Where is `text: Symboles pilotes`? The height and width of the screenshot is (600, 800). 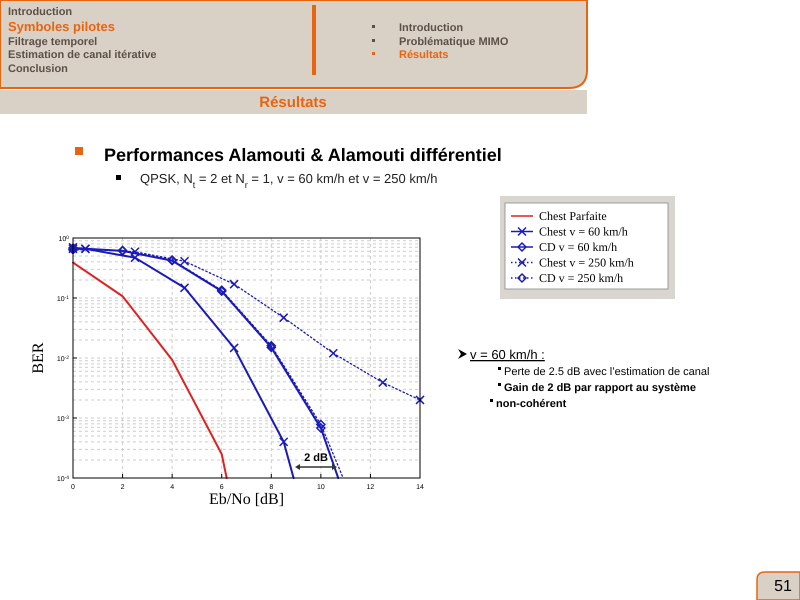
text: Symboles pilotes is located at coordinates (61, 26).